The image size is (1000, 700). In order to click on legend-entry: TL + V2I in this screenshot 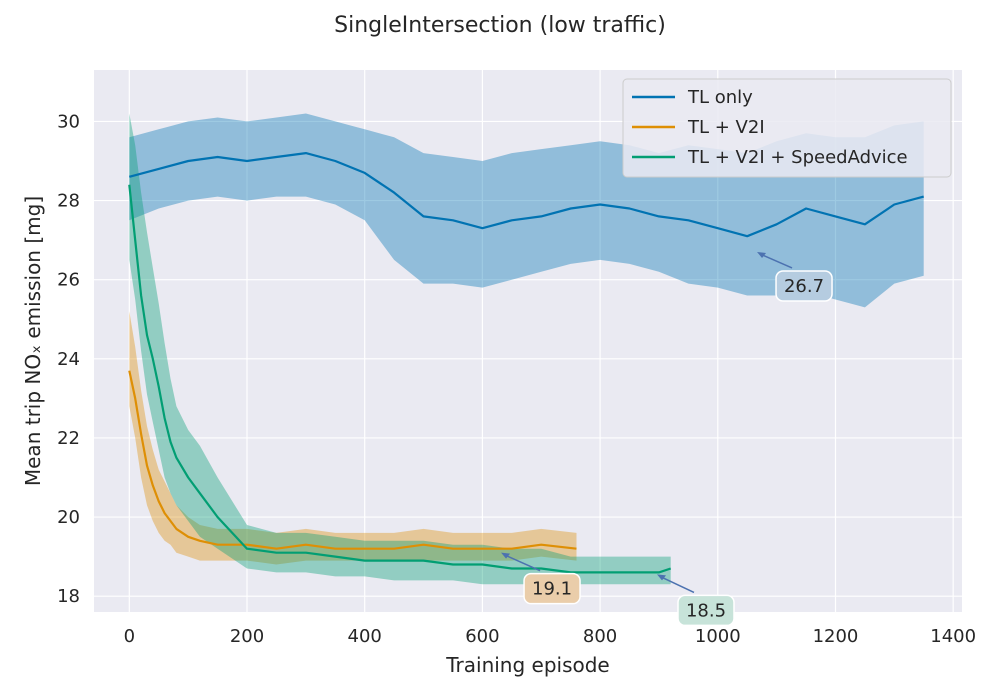, I will do `click(726, 127)`.